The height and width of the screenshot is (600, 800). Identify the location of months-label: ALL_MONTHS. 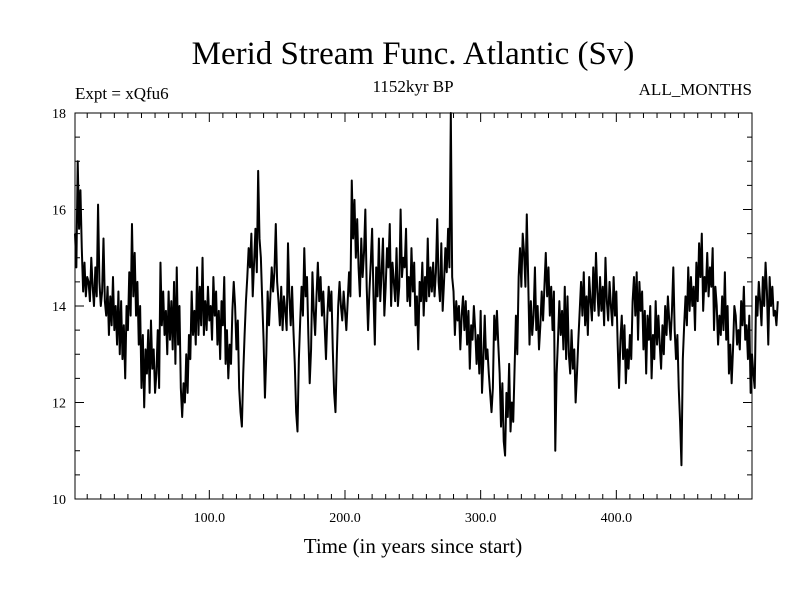
(695, 89).